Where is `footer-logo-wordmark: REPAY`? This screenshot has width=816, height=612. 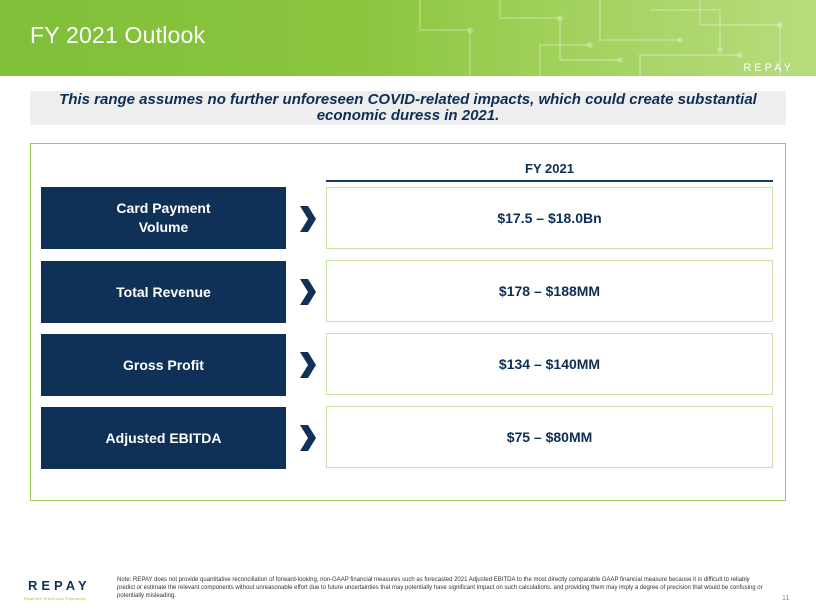
footer-logo-wordmark: REPAY is located at coordinates (59, 585).